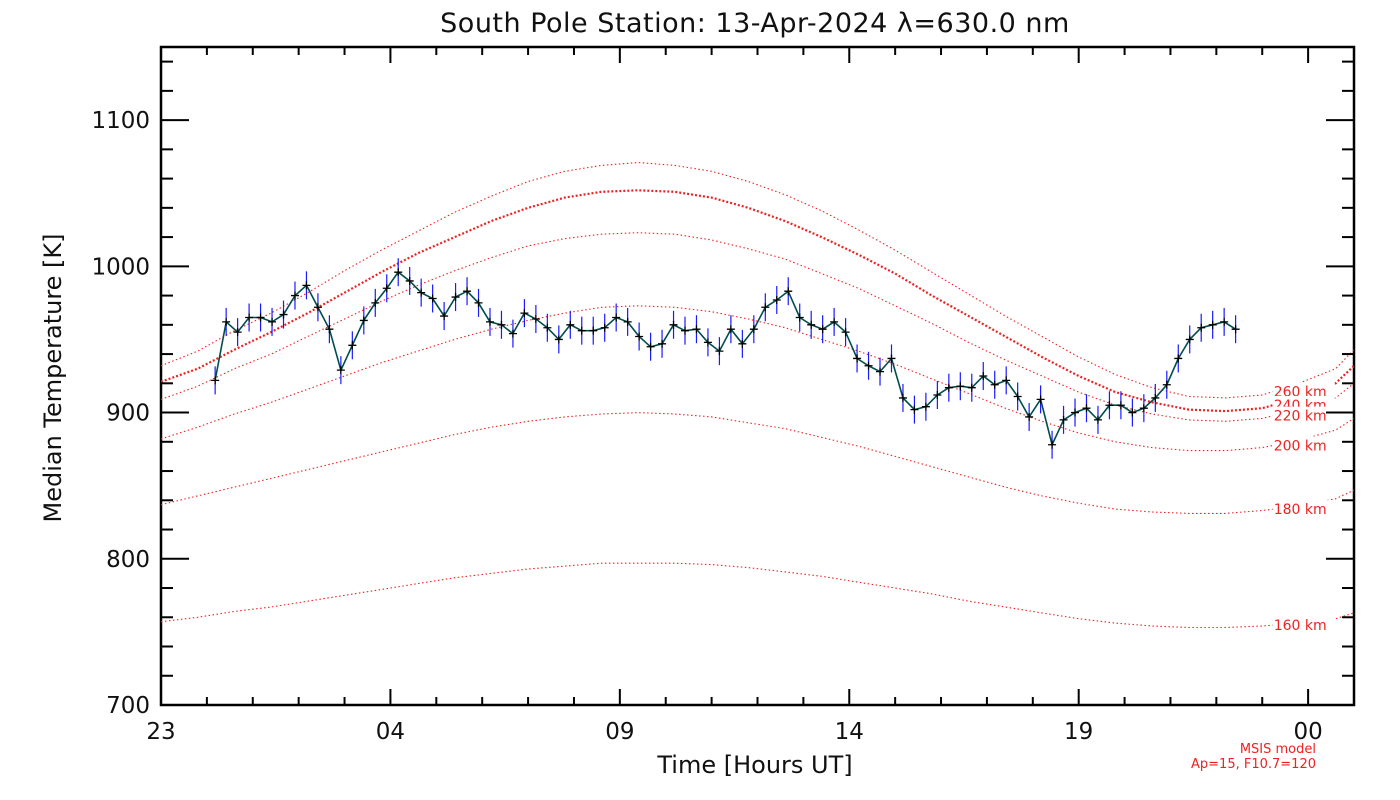  What do you see at coordinates (619, 732) in the screenshot?
I see `x-tick-label: 09` at bounding box center [619, 732].